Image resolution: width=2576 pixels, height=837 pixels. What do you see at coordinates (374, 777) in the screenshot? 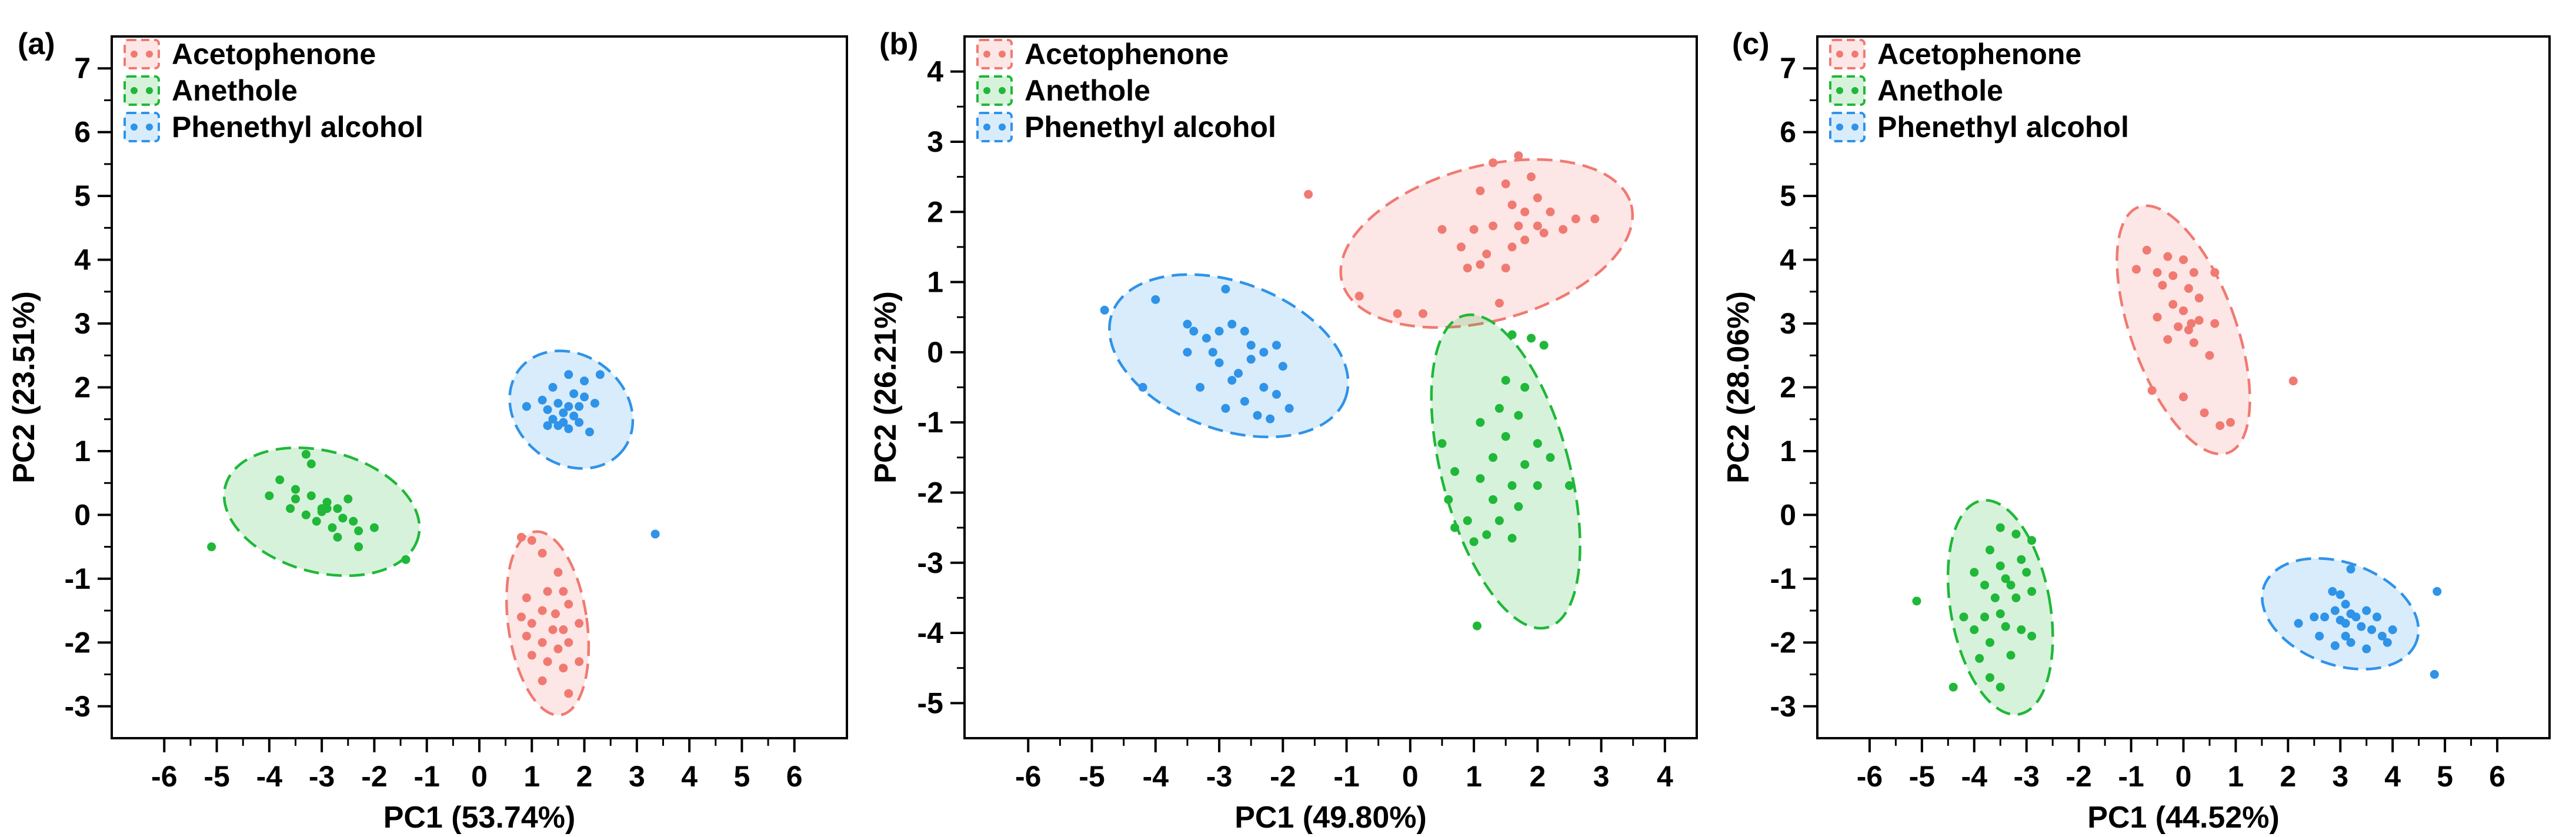
I see `x-tick-label: -2` at bounding box center [374, 777].